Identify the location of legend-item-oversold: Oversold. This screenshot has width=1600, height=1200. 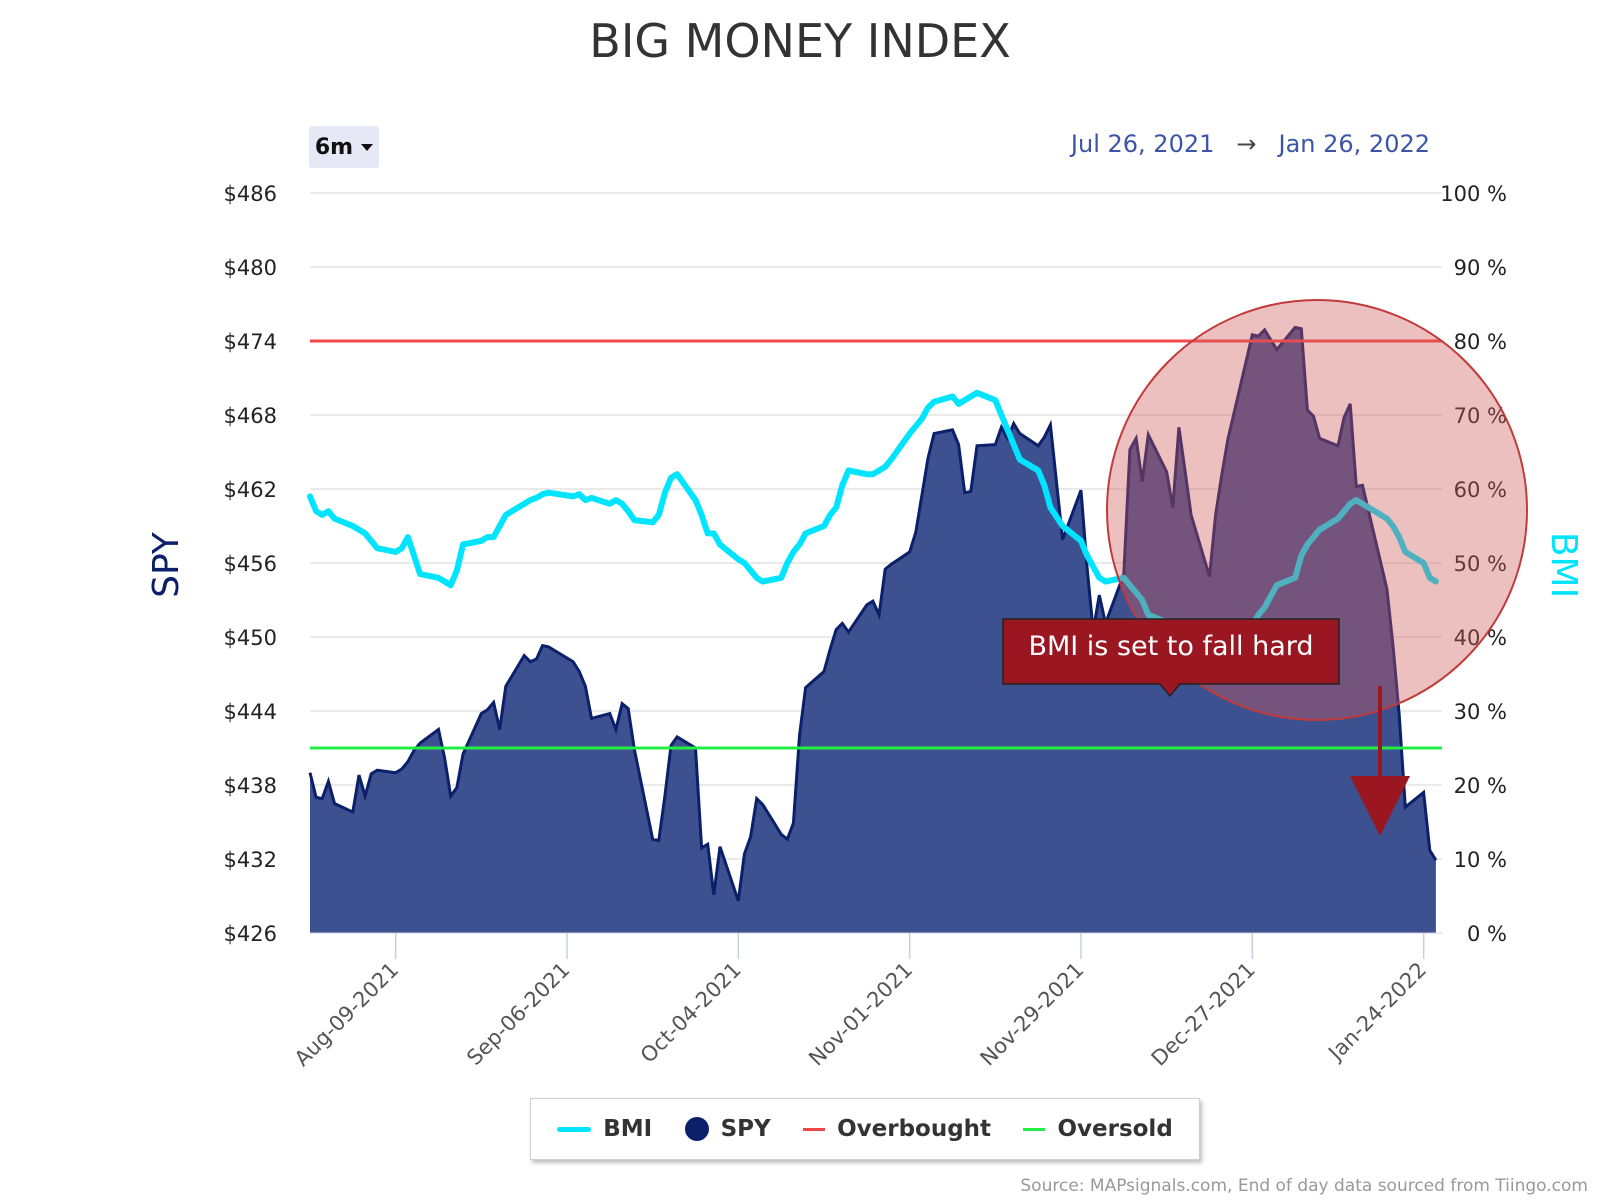
(1098, 1129).